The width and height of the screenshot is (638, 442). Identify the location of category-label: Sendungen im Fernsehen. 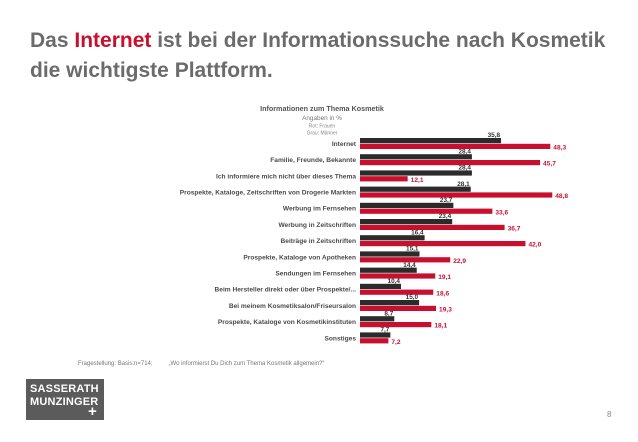
(315, 274).